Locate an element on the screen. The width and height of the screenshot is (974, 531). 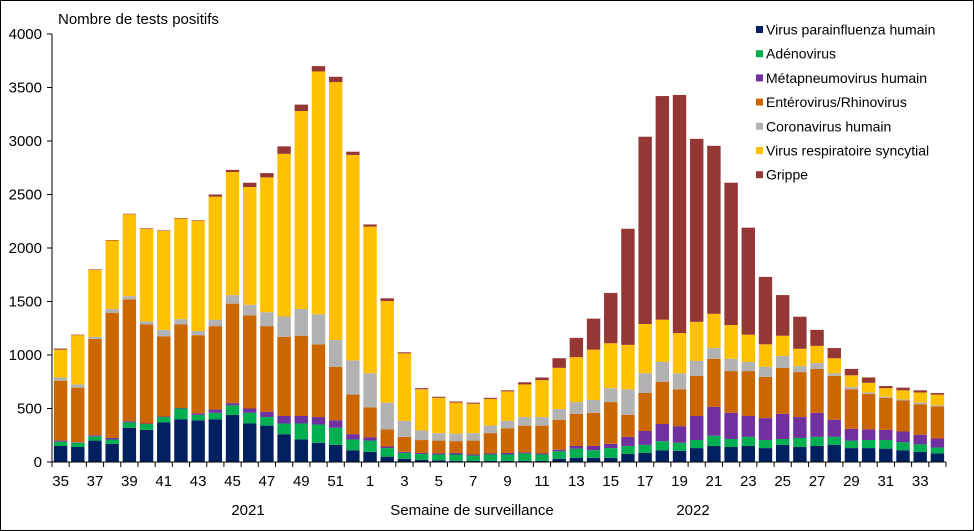
bar-stack-week-30-2022 is located at coordinates (868, 419).